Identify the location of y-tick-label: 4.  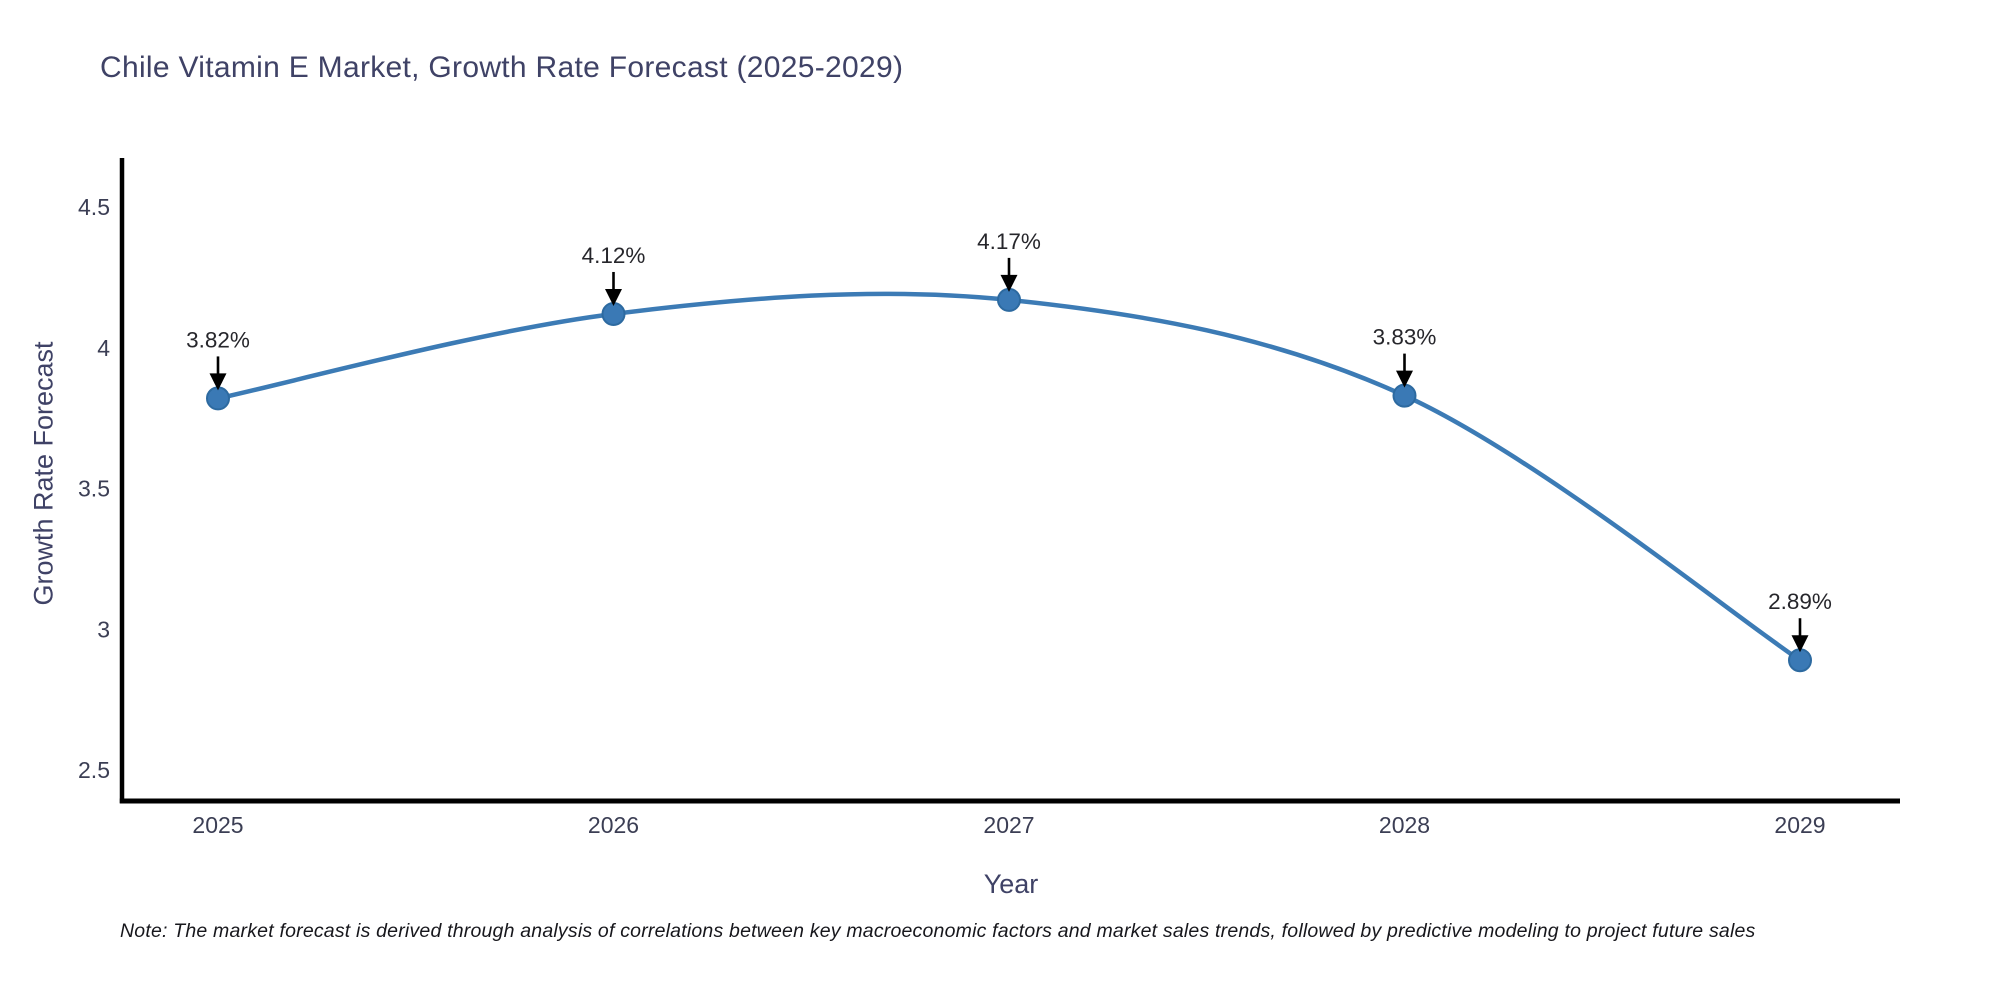
(103, 348).